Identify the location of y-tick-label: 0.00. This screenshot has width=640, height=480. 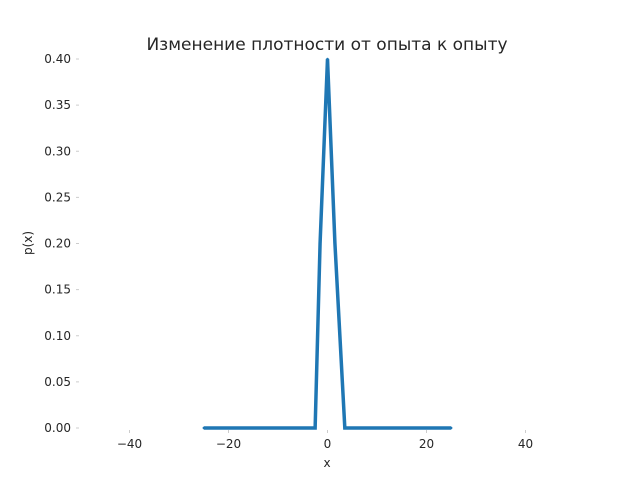
(57, 428).